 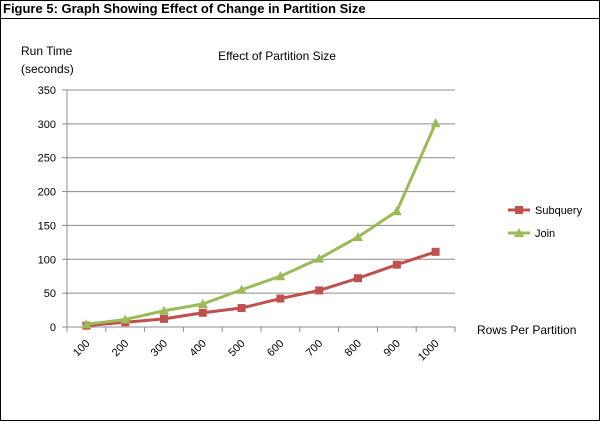 What do you see at coordinates (47, 159) in the screenshot?
I see `y-tick-label: 250` at bounding box center [47, 159].